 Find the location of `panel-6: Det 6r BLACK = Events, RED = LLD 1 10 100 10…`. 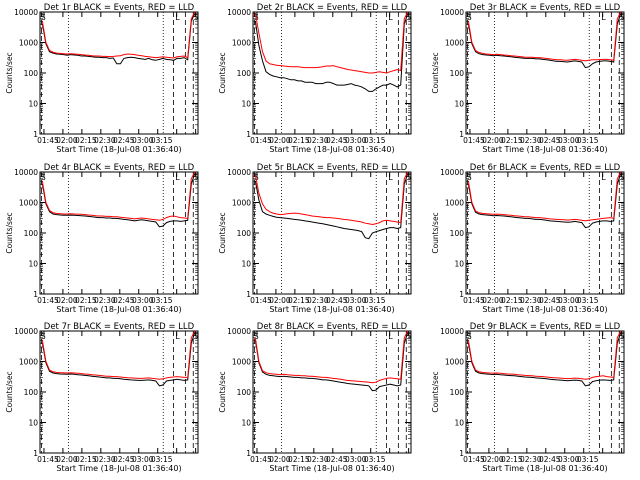

panel-6: Det 6r BLACK = Events, RED = LLD 1 10 100 10… is located at coordinates (528, 238).